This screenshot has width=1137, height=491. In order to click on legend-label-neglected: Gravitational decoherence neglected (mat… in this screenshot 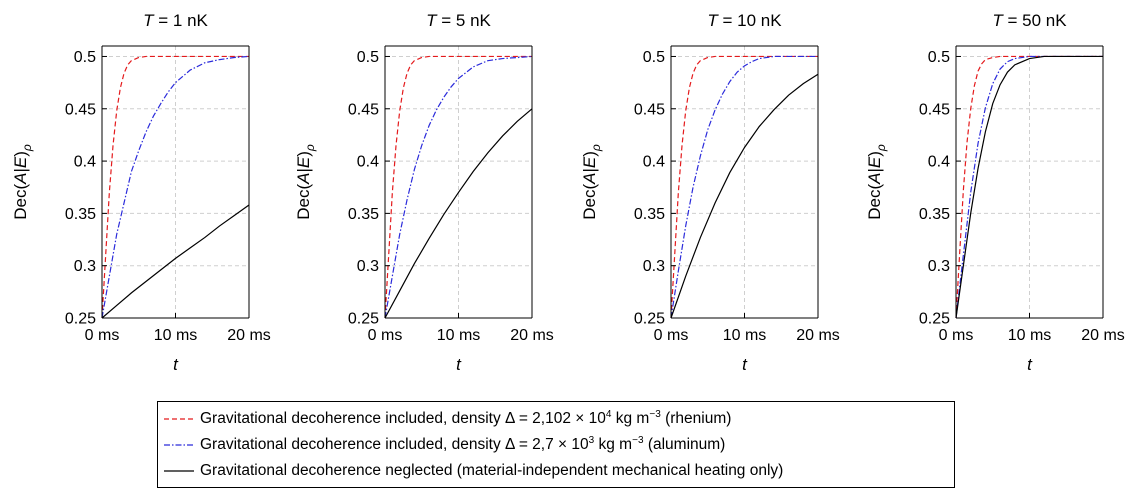, I will do `click(492, 470)`.